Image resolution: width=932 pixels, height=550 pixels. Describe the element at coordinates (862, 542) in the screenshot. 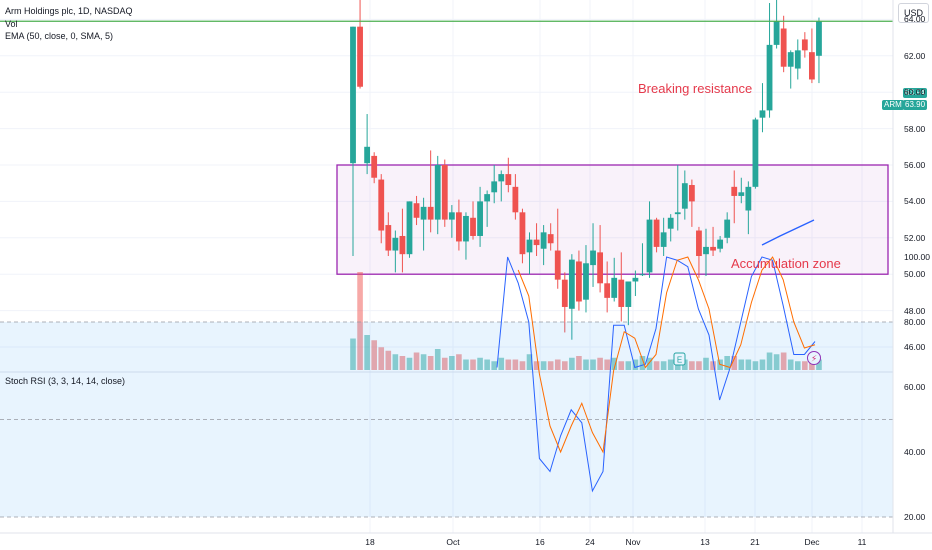

I see `time-tick-label: 11` at that location.